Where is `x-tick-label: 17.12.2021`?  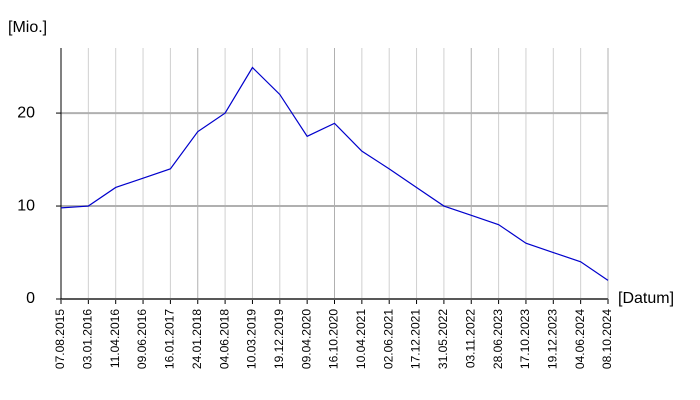 x-tick-label: 17.12.2021 is located at coordinates (416, 339).